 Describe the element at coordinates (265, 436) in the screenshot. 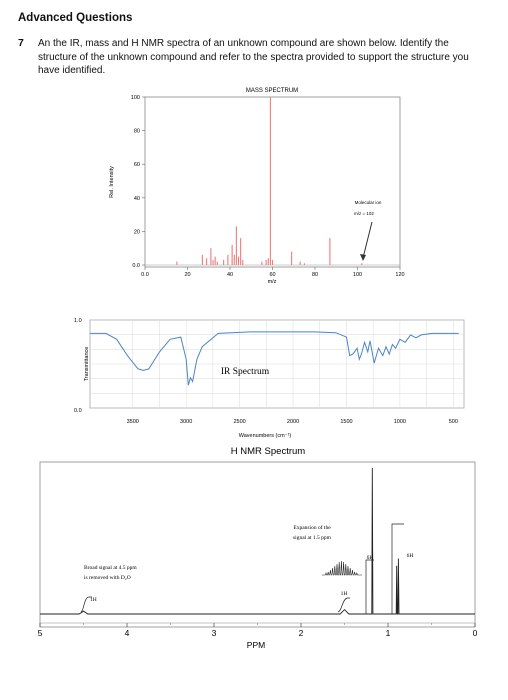

I see `ir-x-axis-label: Wavenumbers (cm⁻¹)` at that location.